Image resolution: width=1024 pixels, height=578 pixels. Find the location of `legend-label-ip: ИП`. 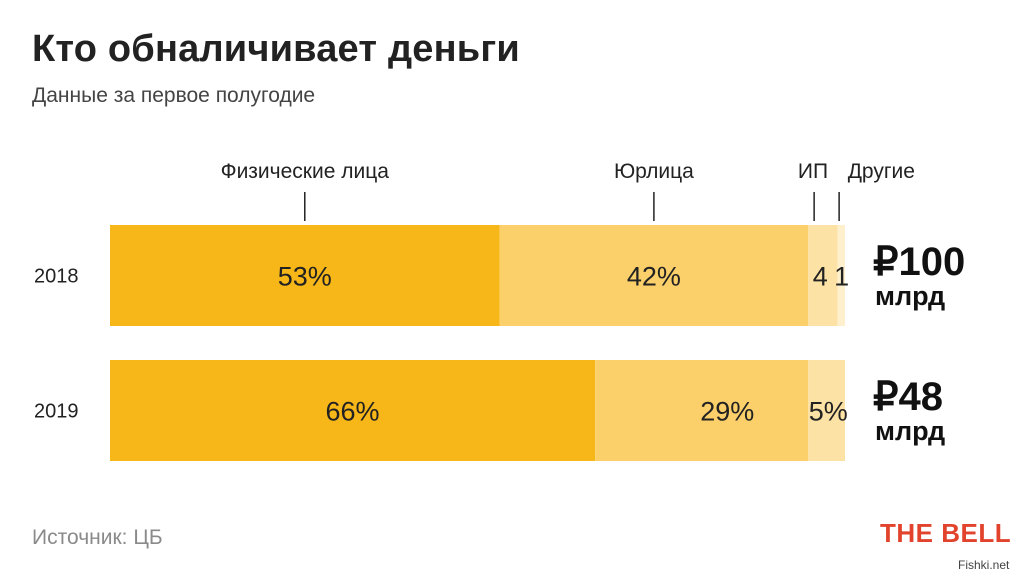

legend-label-ip: ИП is located at coordinates (813, 171).